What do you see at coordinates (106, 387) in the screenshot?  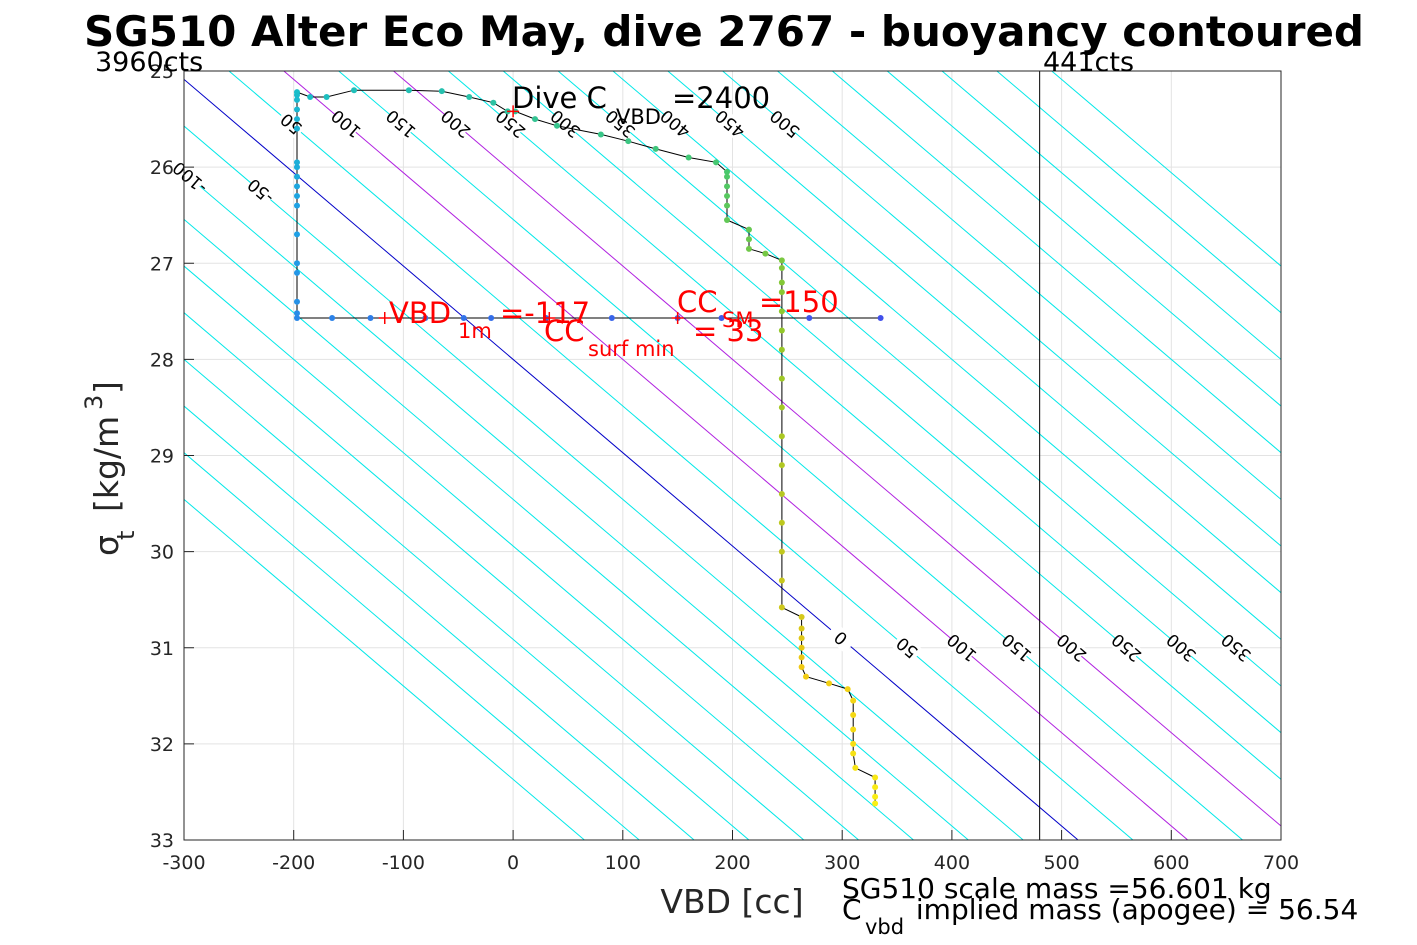 I see `y-axis-label-units-close: ]` at bounding box center [106, 387].